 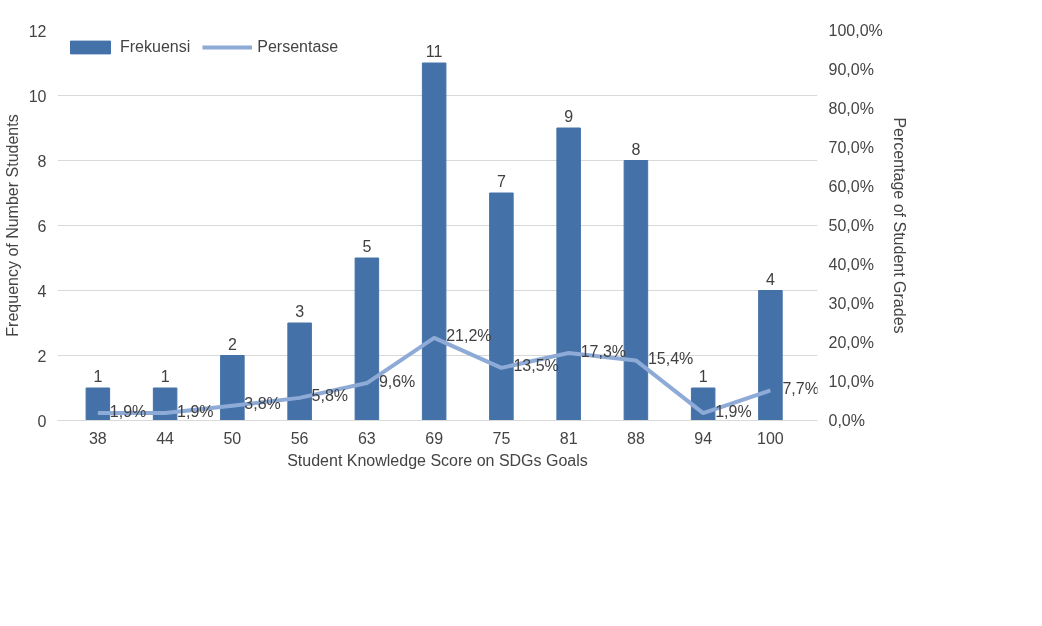 What do you see at coordinates (851, 303) in the screenshot?
I see `y2-tick-label: 30,0%` at bounding box center [851, 303].